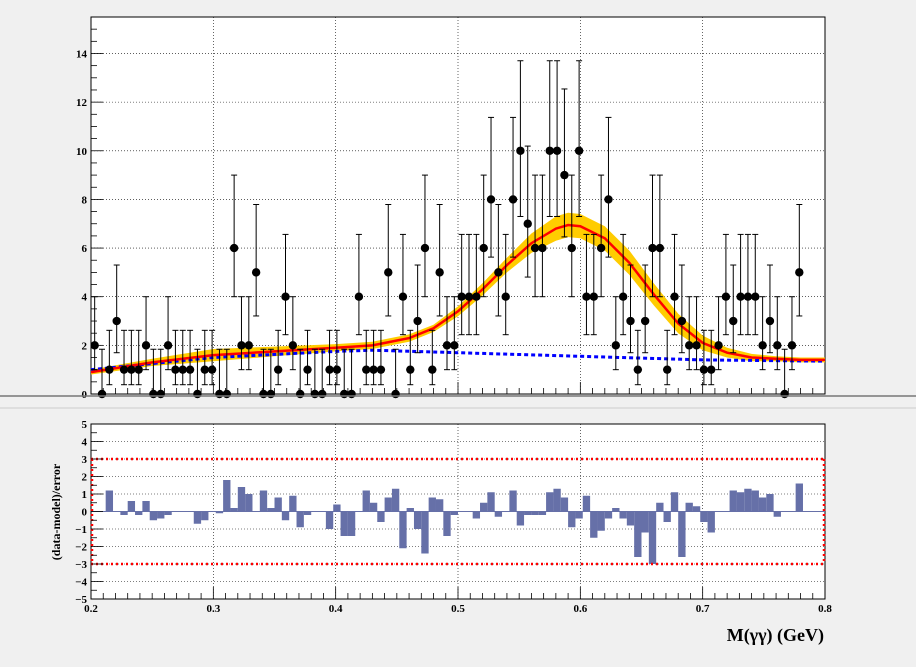 This screenshot has height=667, width=916. I want to click on pull-bars, so click(458, 522).